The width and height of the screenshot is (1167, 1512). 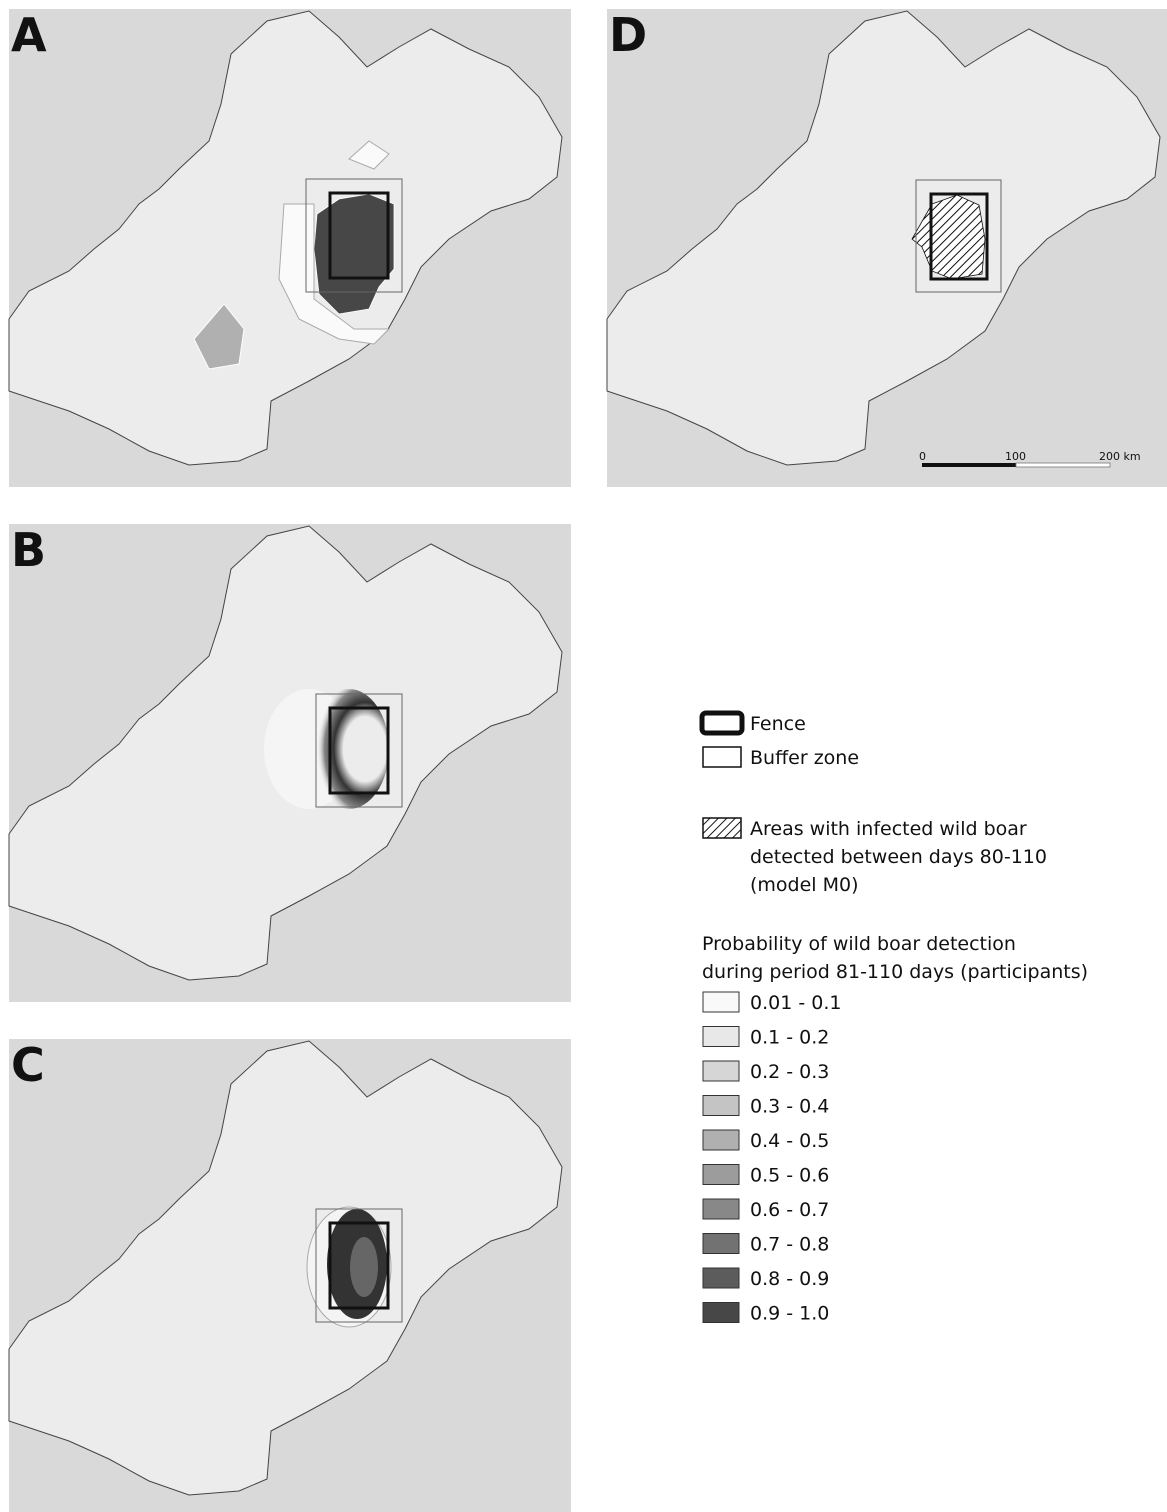 What do you see at coordinates (789, 1314) in the screenshot?
I see `legend-label: 0.9 - 1.0` at bounding box center [789, 1314].